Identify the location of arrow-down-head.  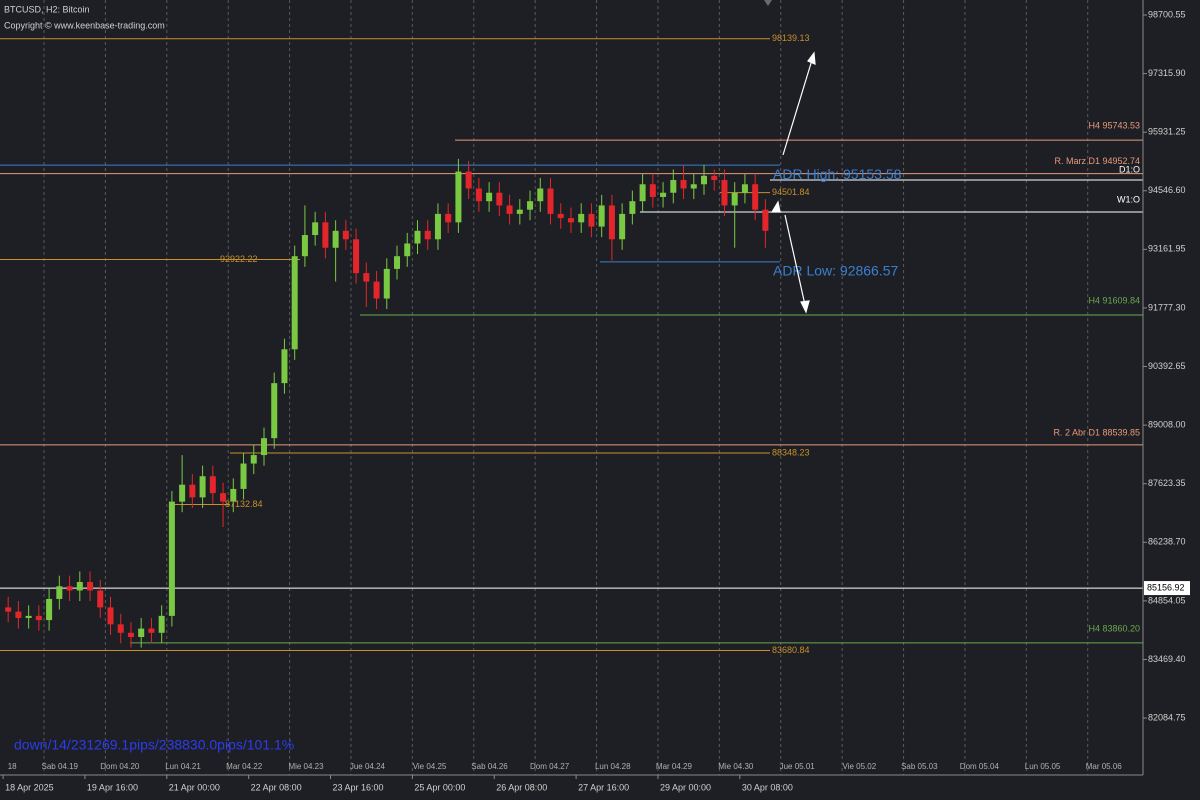
(805, 307).